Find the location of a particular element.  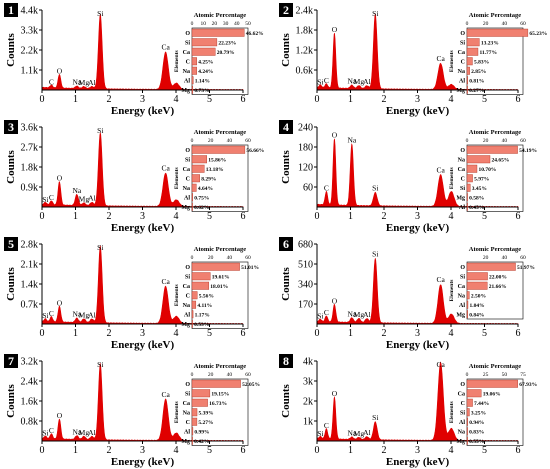

panel-number: 8 is located at coordinates (286, 361).